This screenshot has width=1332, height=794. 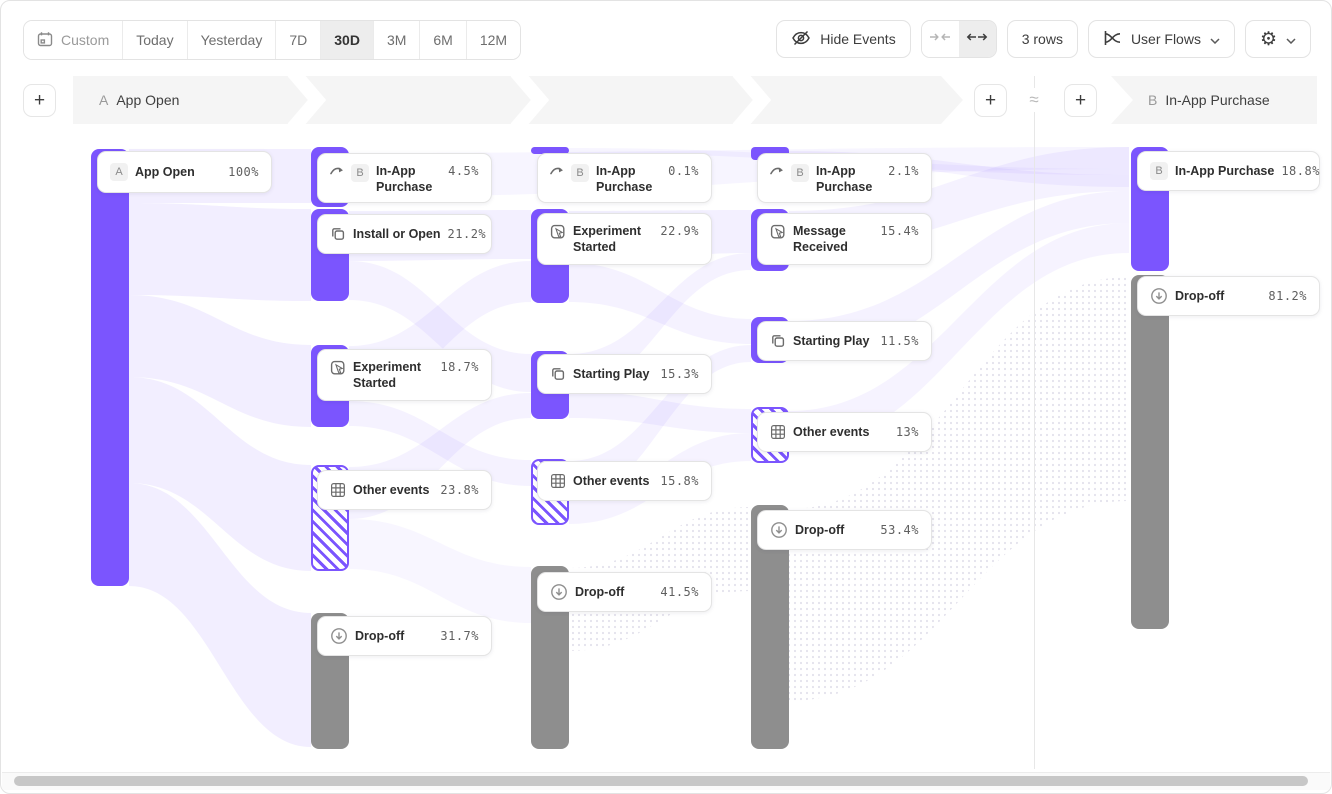 What do you see at coordinates (607, 239) in the screenshot?
I see `node-label: Experiment Started` at bounding box center [607, 239].